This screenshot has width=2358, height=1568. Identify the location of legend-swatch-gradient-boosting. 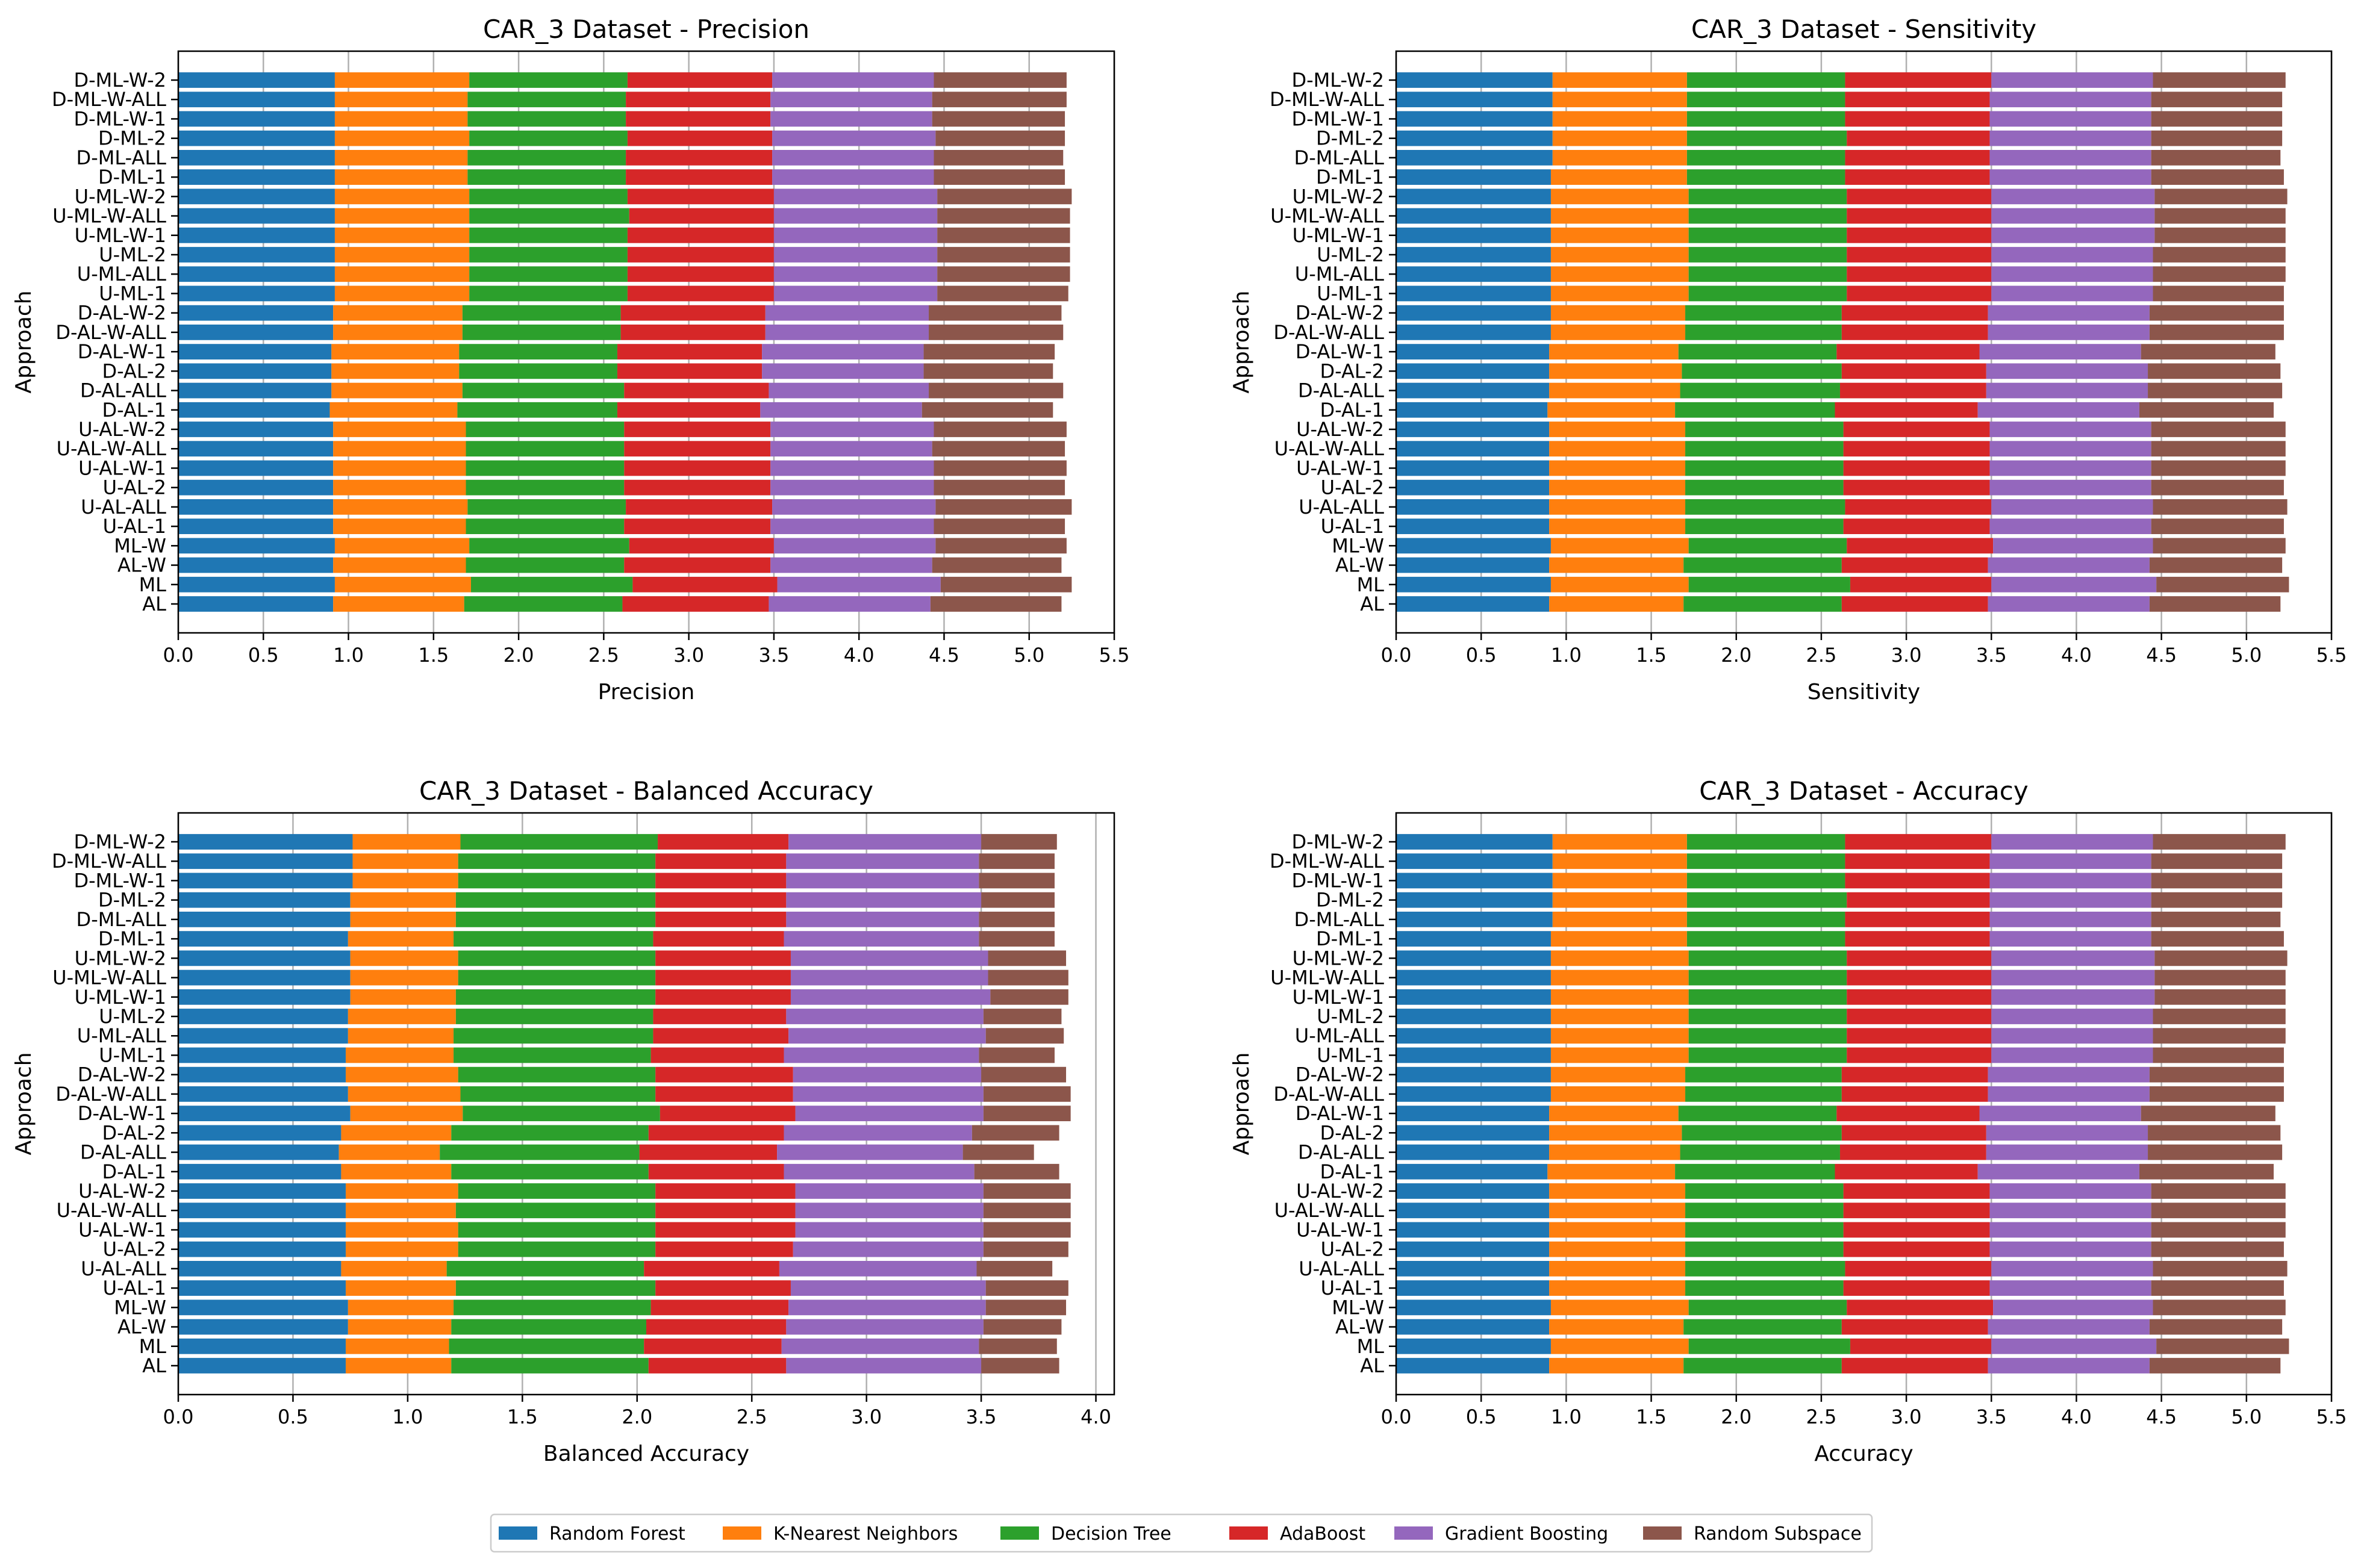
(1413, 1533).